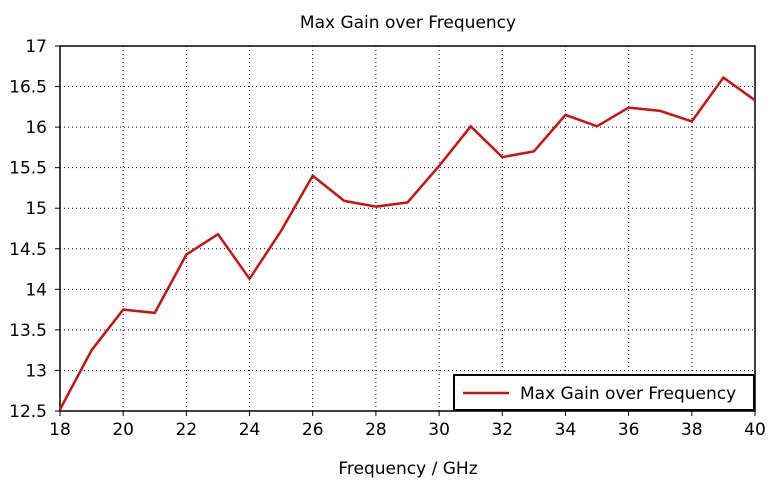 Image resolution: width=780 pixels, height=486 pixels. Describe the element at coordinates (36, 47) in the screenshot. I see `y-tick-label: 17` at that location.